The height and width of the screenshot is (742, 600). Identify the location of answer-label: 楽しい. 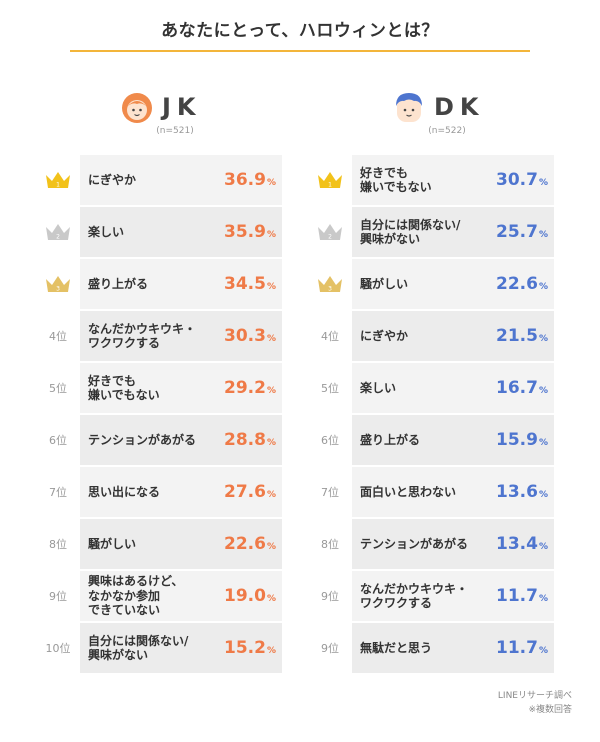
(106, 231).